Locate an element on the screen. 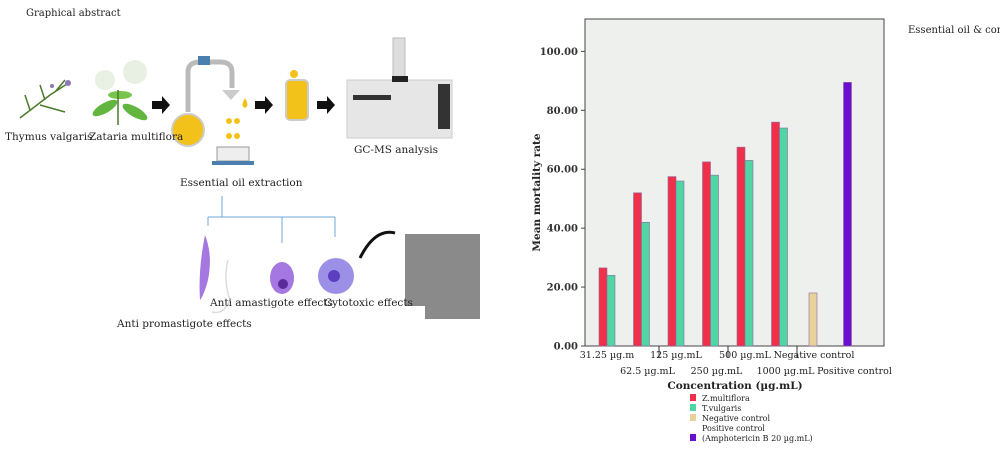 This screenshot has height=451, width=1000. x-tick-label: 250 µg.mL is located at coordinates (717, 371).